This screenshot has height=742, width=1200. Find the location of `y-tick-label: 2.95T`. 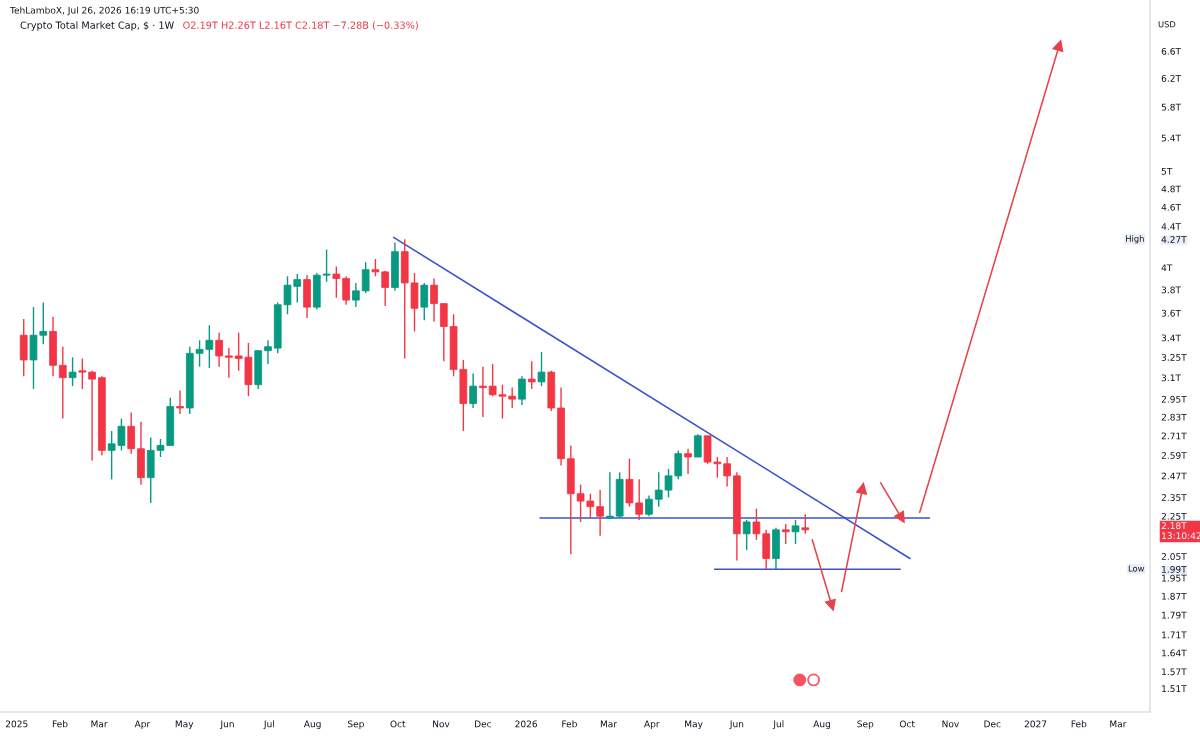

y-tick-label: 2.95T is located at coordinates (1174, 399).